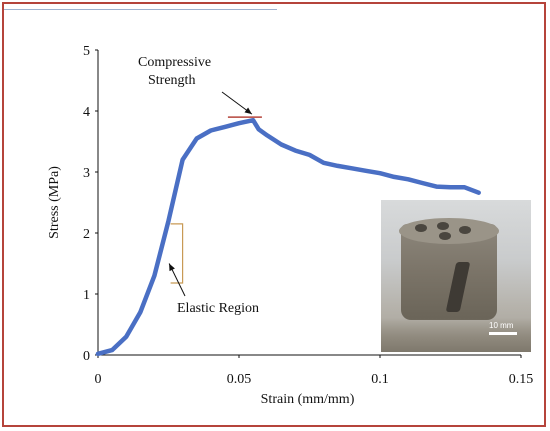 Image resolution: width=550 pixels, height=431 pixels. I want to click on elastic-region-arrowhead, so click(172, 267).